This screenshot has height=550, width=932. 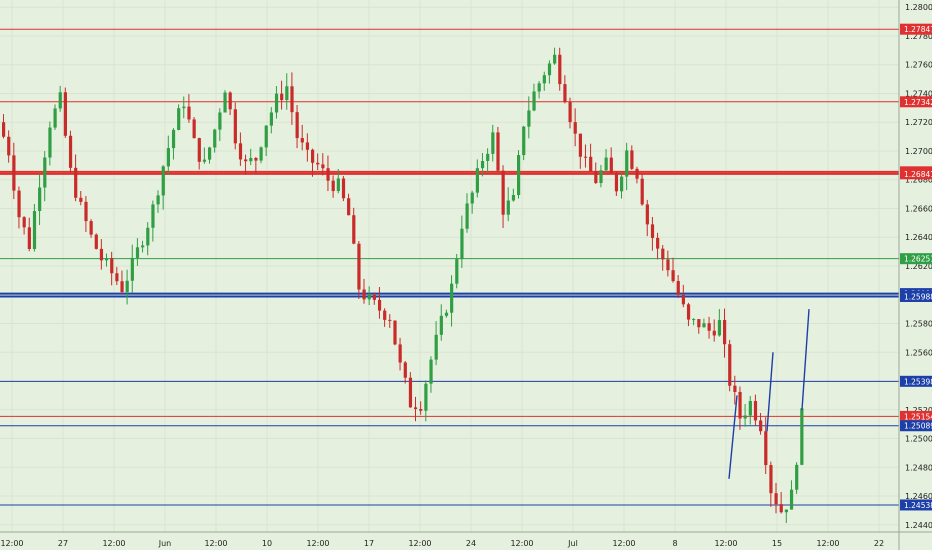 I want to click on price-tag-label: 1.25089, so click(x=918, y=426).